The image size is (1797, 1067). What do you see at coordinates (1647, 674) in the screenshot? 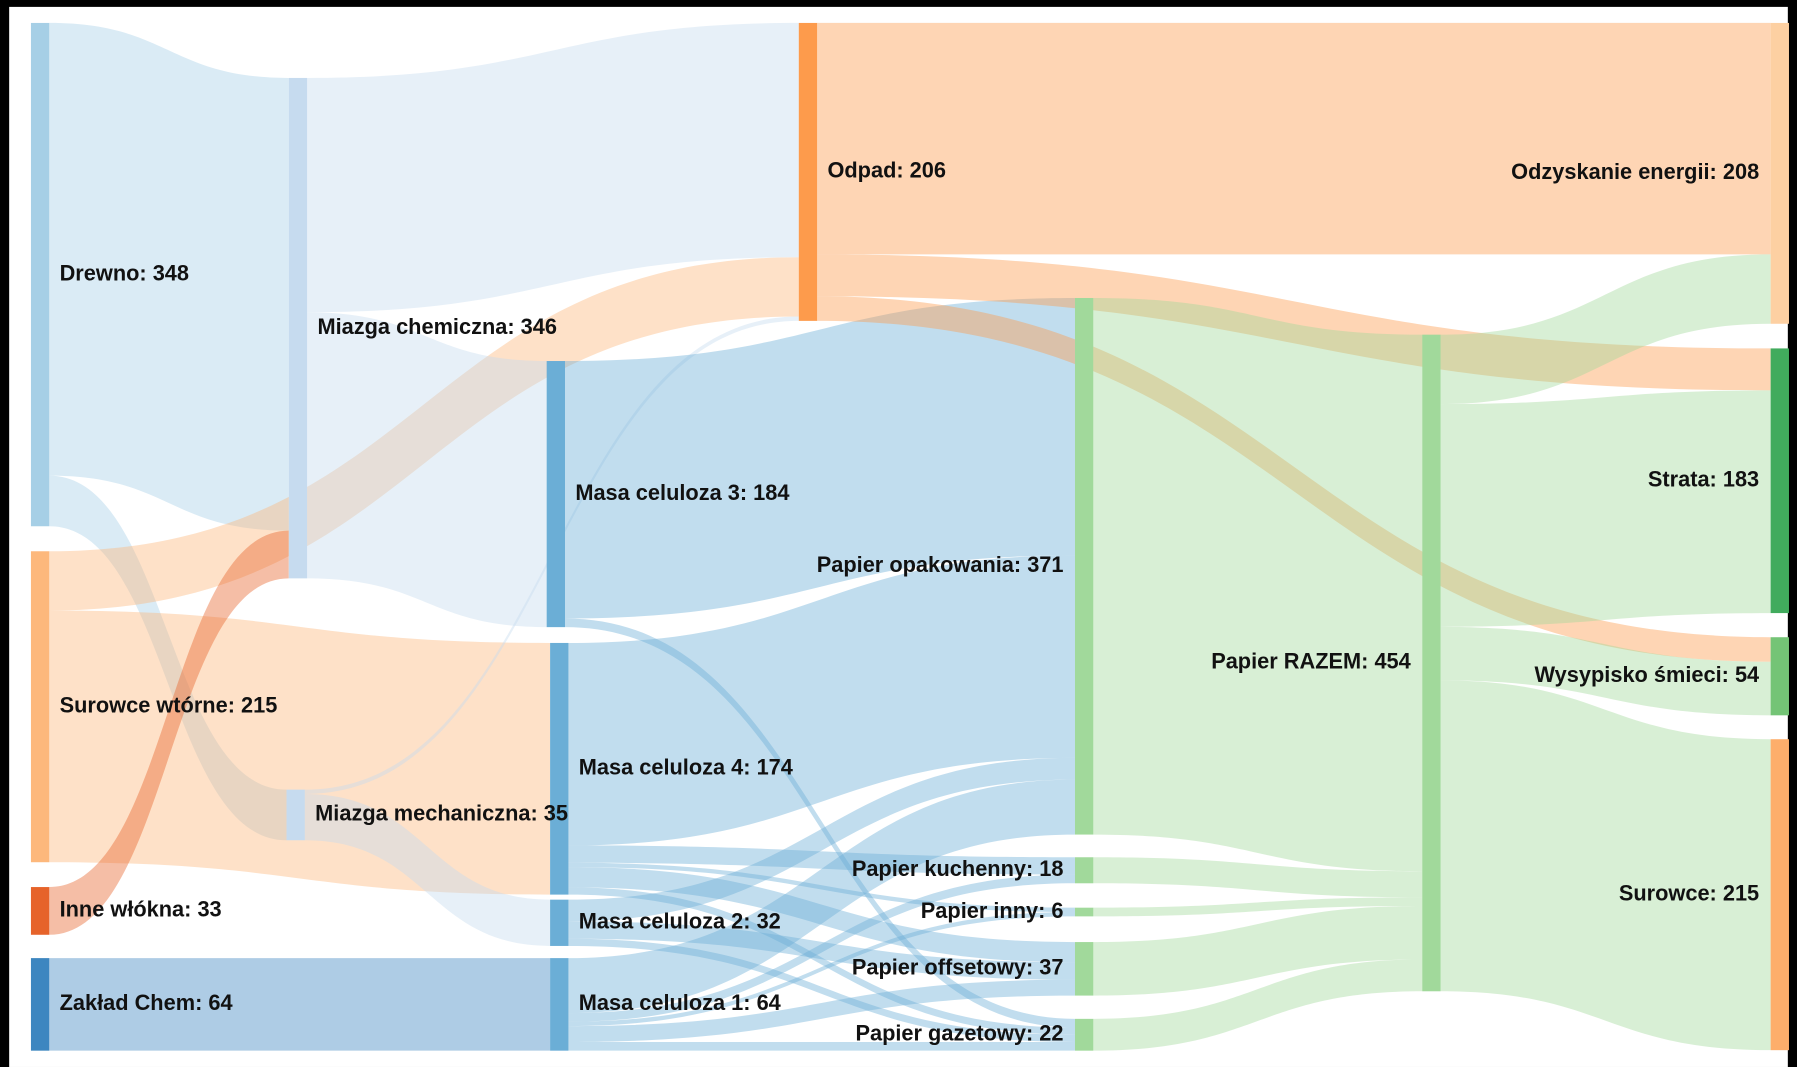
I see `node-label: Wysypisko śmieci: 54` at bounding box center [1647, 674].